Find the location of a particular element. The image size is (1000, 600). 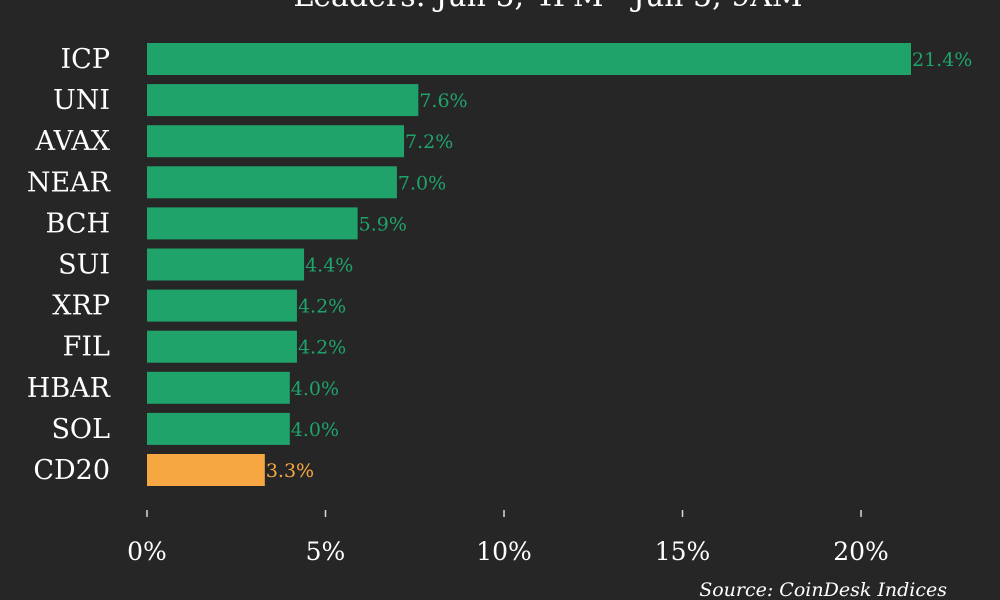

bar-fil is located at coordinates (222, 346).